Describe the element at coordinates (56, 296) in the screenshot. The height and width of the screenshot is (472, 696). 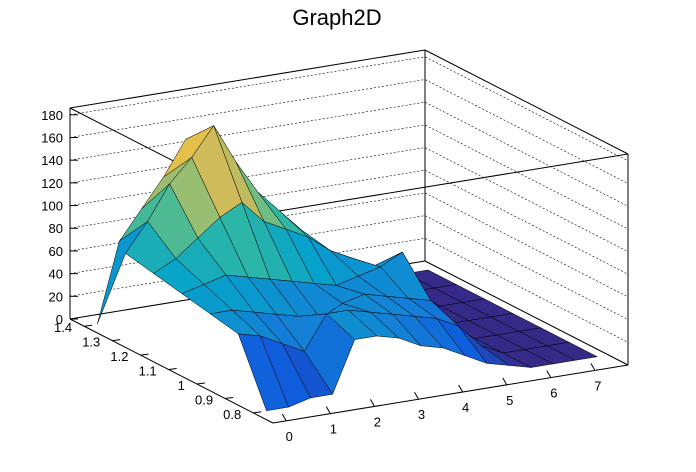
I see `z-tick-label: 20` at that location.